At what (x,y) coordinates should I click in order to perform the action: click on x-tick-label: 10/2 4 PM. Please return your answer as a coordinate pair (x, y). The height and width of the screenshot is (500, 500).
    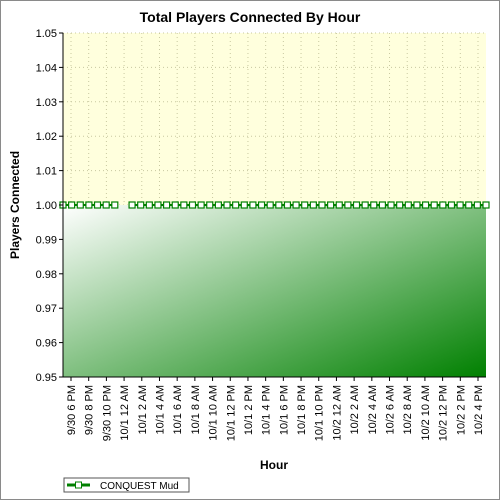
    Looking at the image, I should click on (479, 410).